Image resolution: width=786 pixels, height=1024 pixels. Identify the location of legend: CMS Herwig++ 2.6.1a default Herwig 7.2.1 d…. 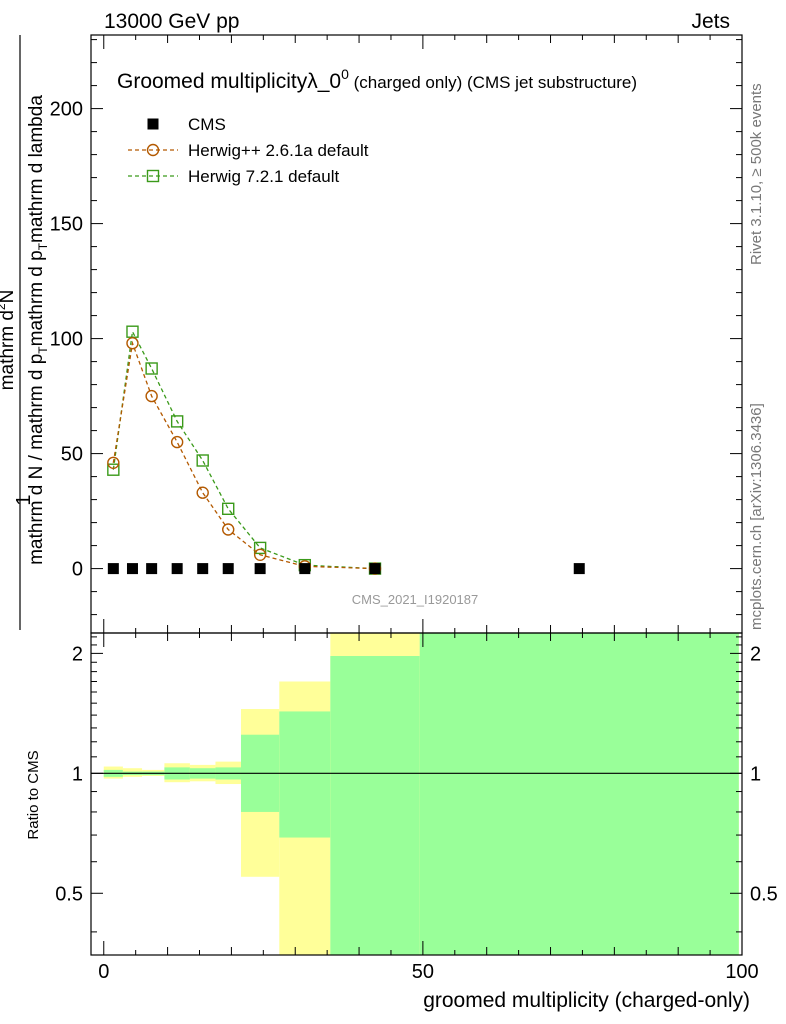
(248, 150).